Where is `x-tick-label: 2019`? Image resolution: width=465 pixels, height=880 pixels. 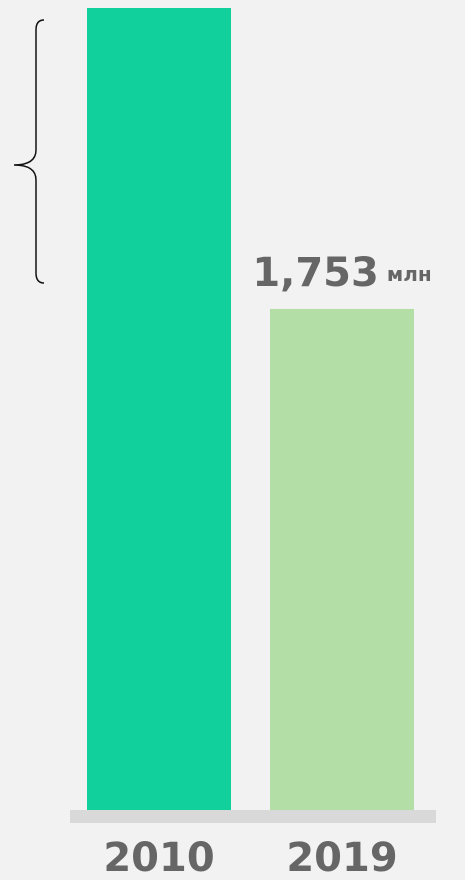
x-tick-label: 2019 is located at coordinates (341, 857).